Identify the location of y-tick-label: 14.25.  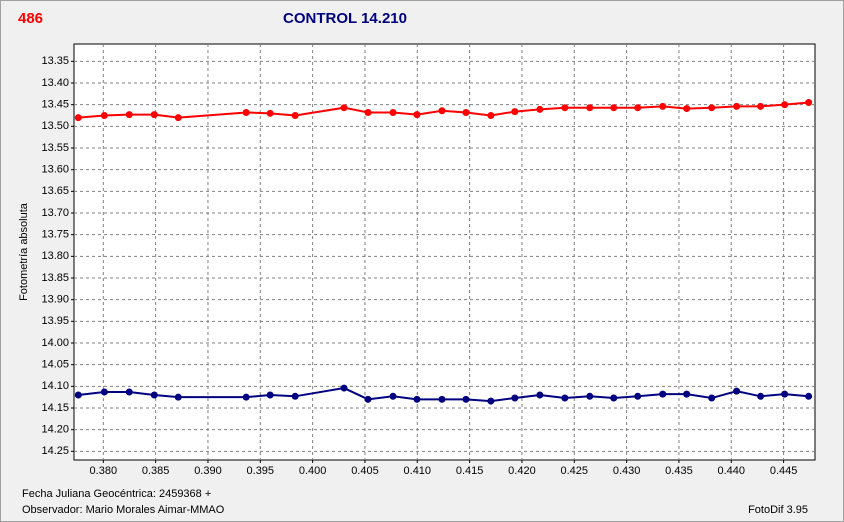
(55, 451).